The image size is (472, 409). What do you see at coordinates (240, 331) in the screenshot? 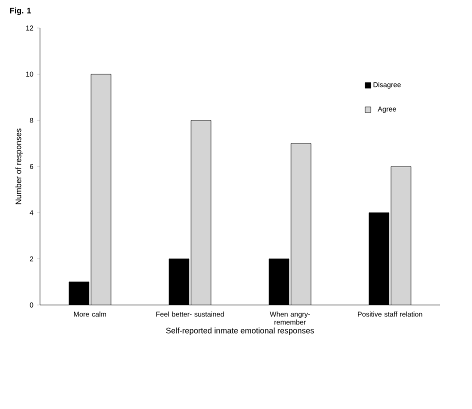
I see `x-axis-title: Self-reported inmate emotional responses` at bounding box center [240, 331].